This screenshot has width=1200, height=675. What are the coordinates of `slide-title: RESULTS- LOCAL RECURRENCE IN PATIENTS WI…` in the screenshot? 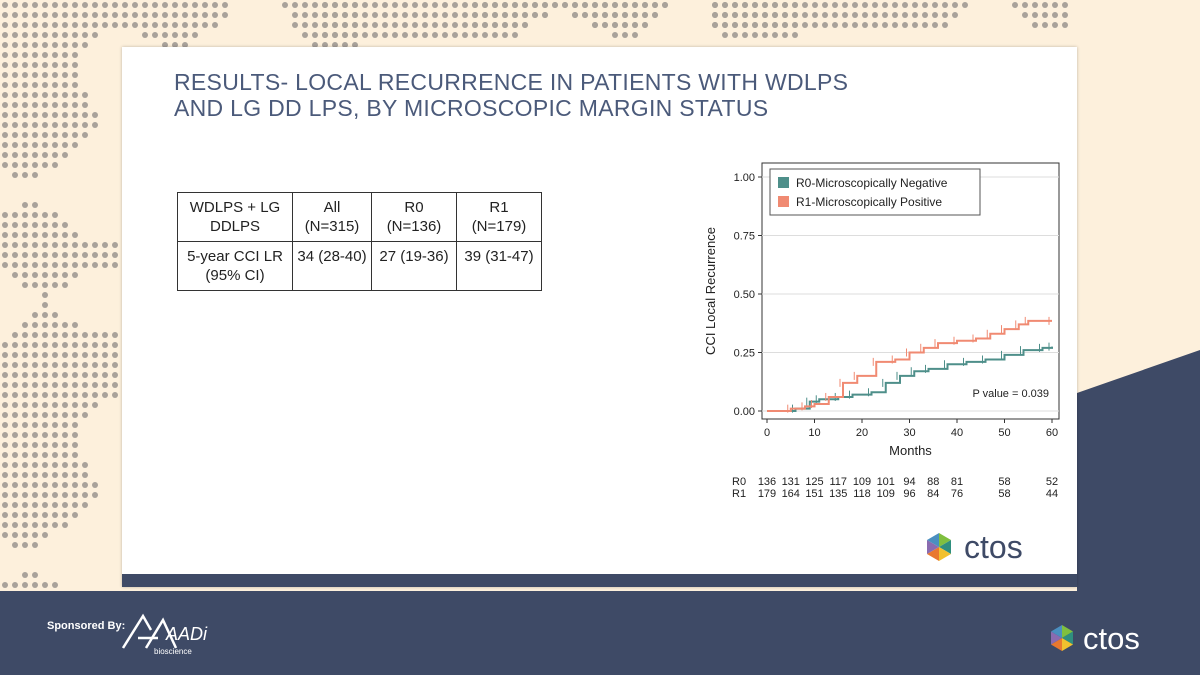 It's located at (604, 95).